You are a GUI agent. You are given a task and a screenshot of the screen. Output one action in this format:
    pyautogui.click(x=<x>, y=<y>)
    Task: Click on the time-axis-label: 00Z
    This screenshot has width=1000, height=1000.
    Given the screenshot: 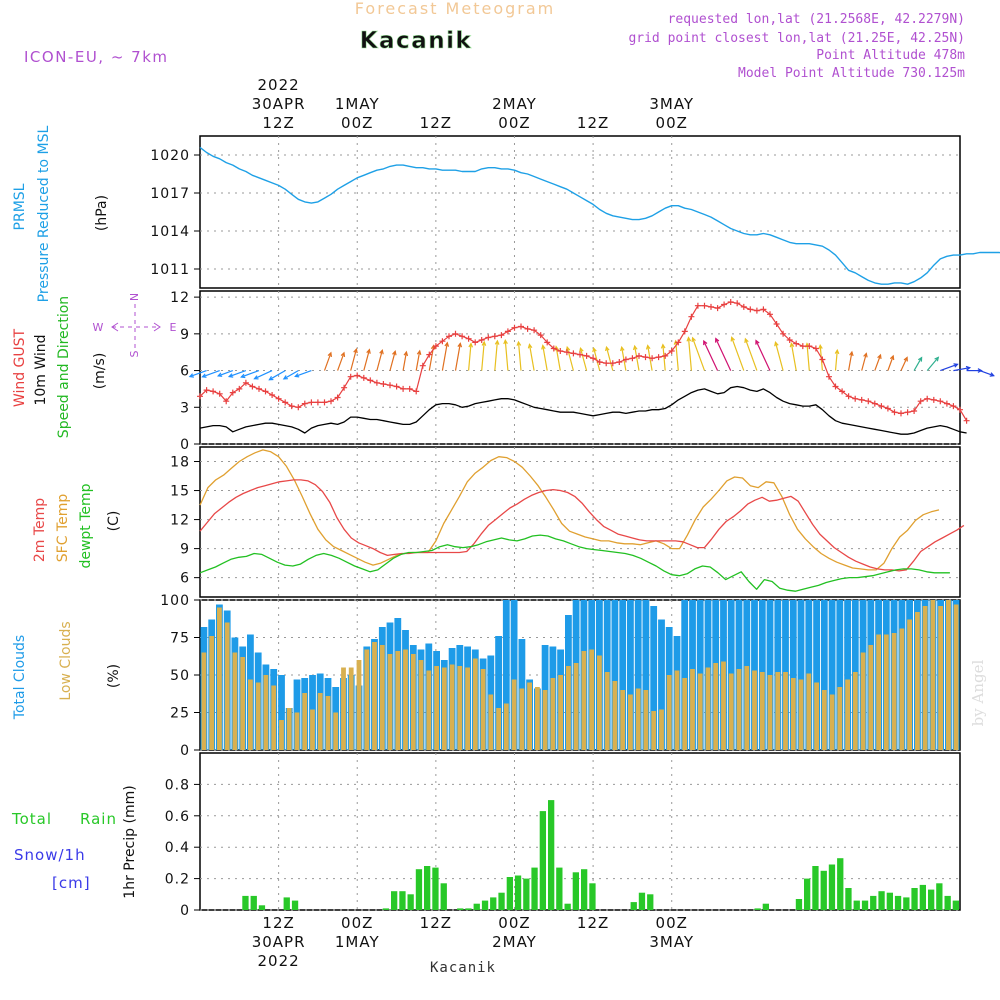 What is the action you would take?
    pyautogui.click(x=672, y=123)
    